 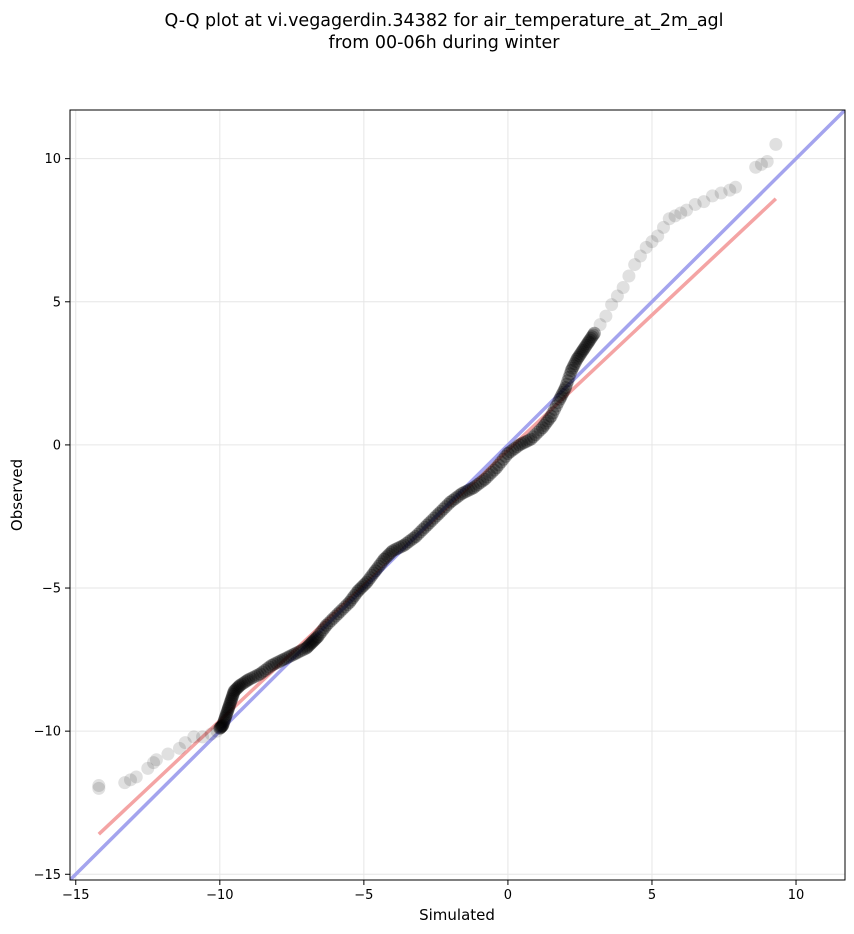 I want to click on y-tick-label: −15, so click(x=47, y=875).